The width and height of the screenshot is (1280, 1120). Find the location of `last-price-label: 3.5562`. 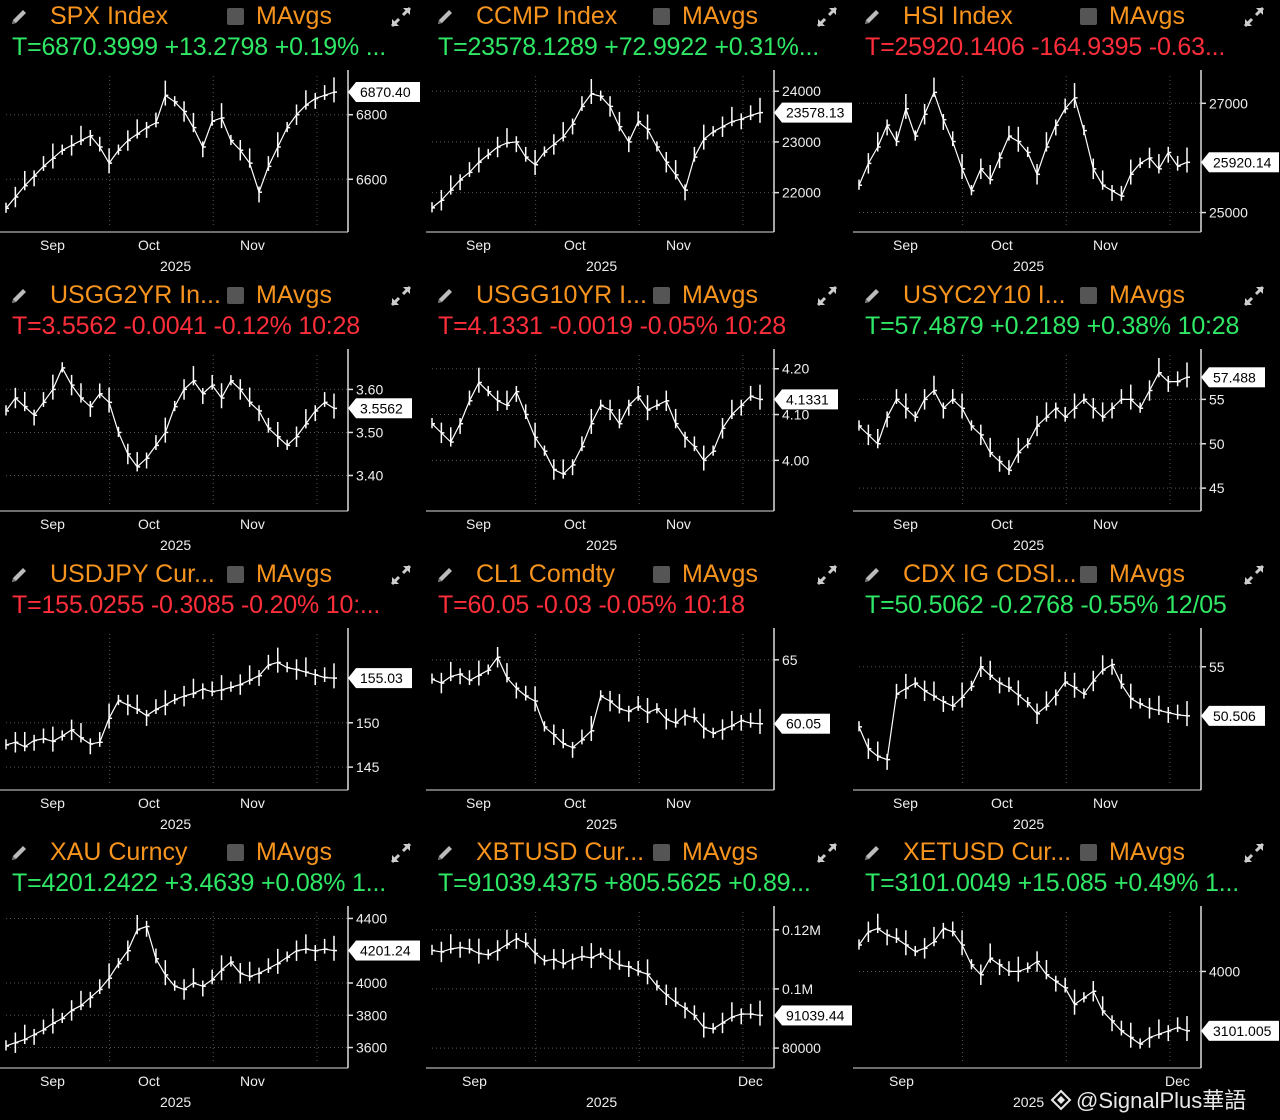

last-price-label: 3.5562 is located at coordinates (381, 408).